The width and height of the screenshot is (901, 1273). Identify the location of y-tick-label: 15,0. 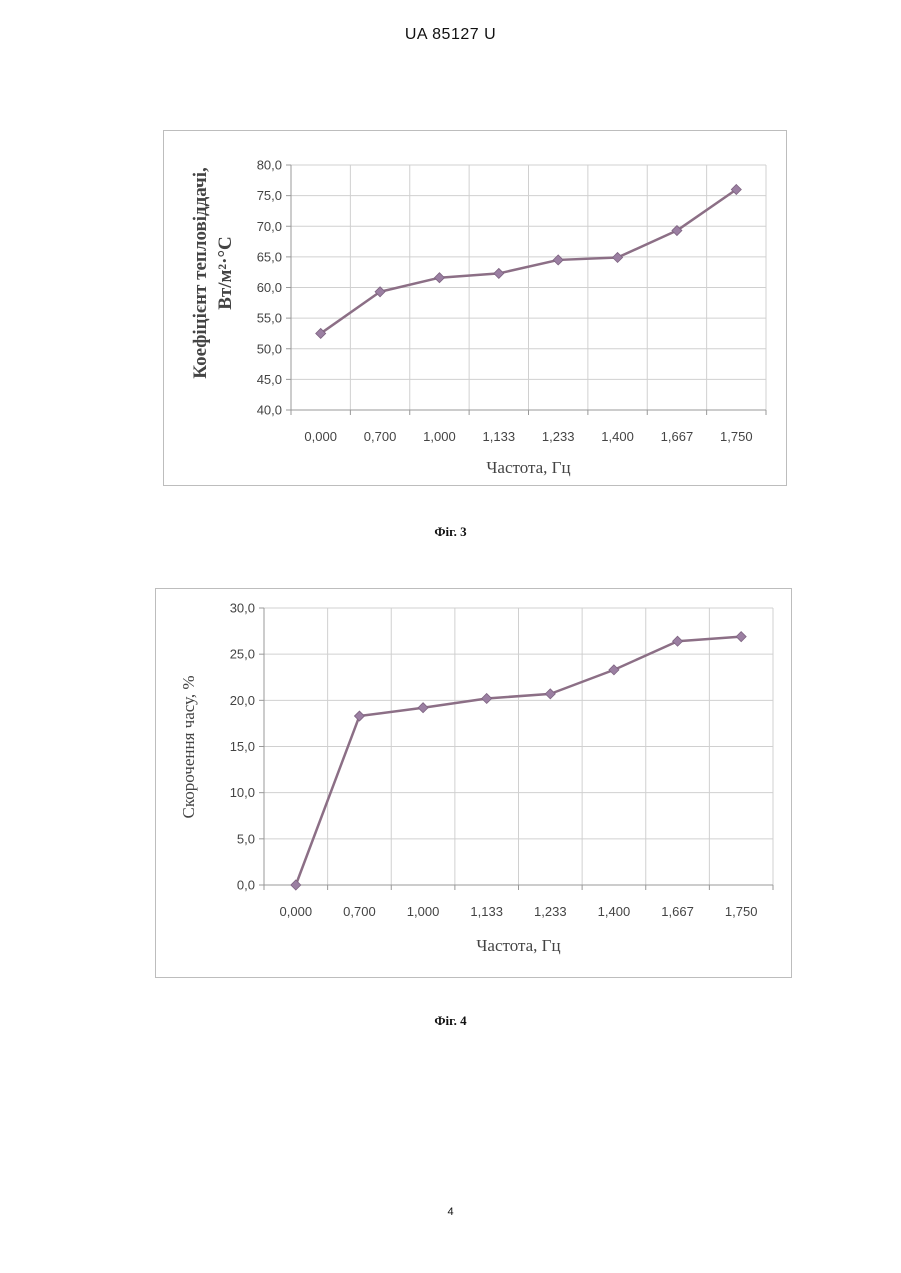
(242, 746).